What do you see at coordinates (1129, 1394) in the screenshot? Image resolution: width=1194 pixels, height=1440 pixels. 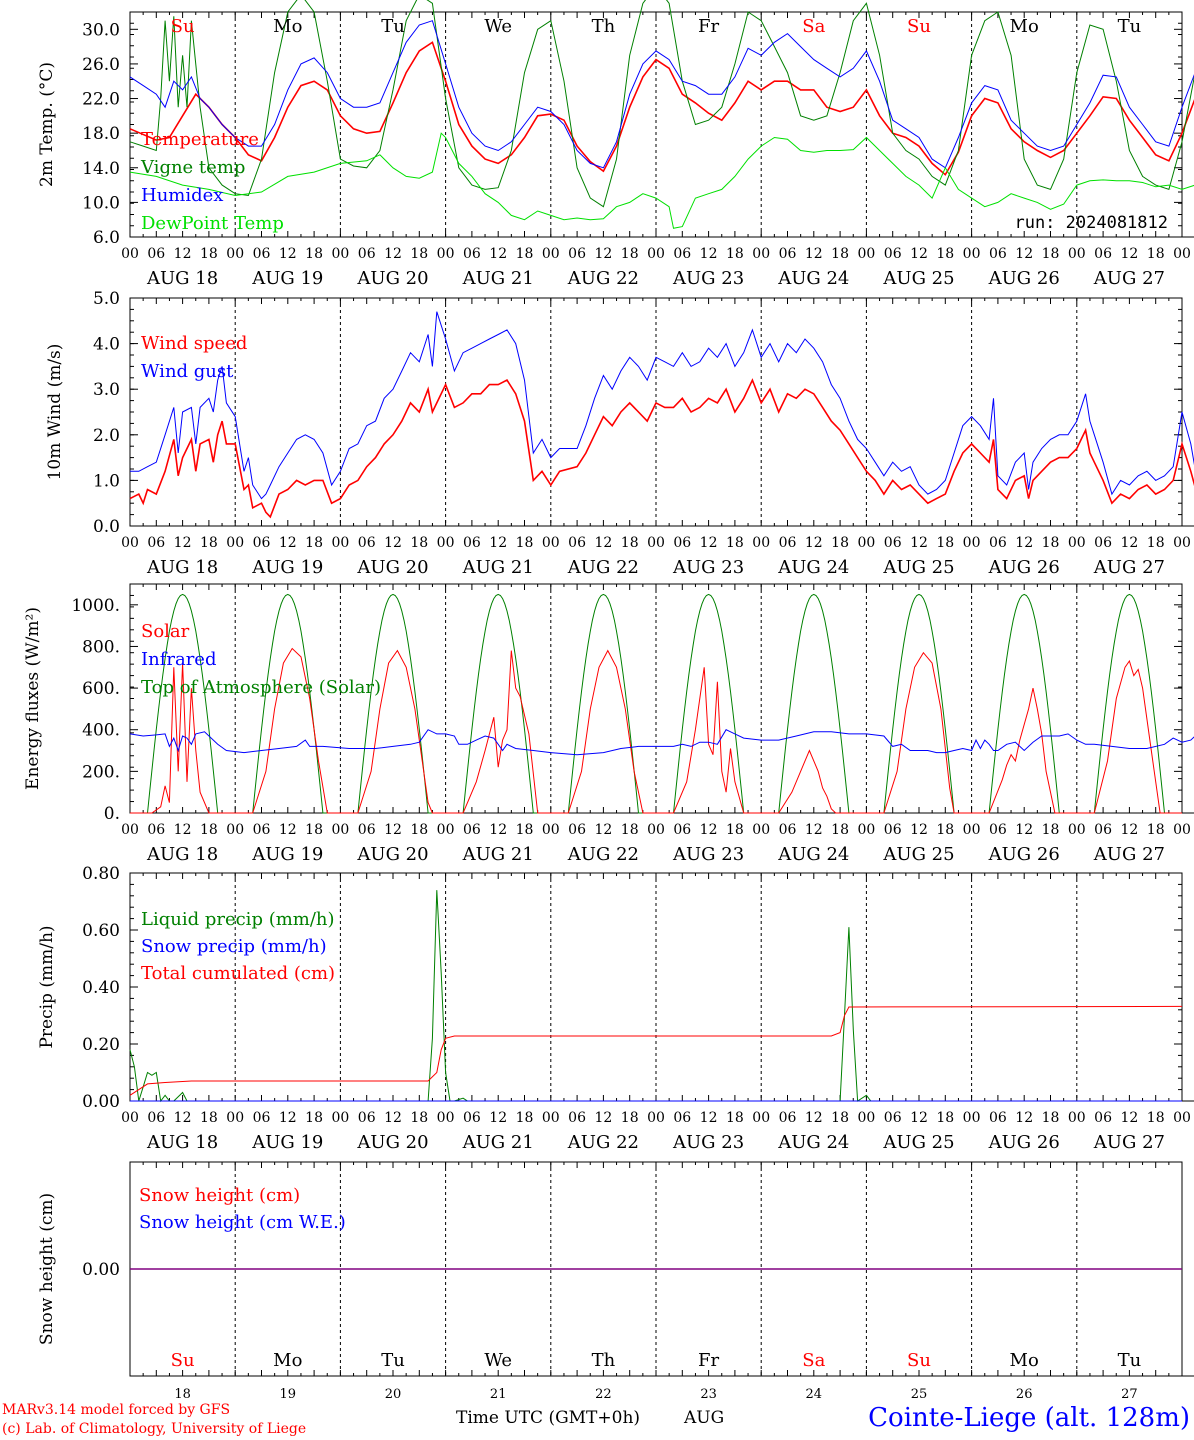 I see `day-number-label: 27` at bounding box center [1129, 1394].